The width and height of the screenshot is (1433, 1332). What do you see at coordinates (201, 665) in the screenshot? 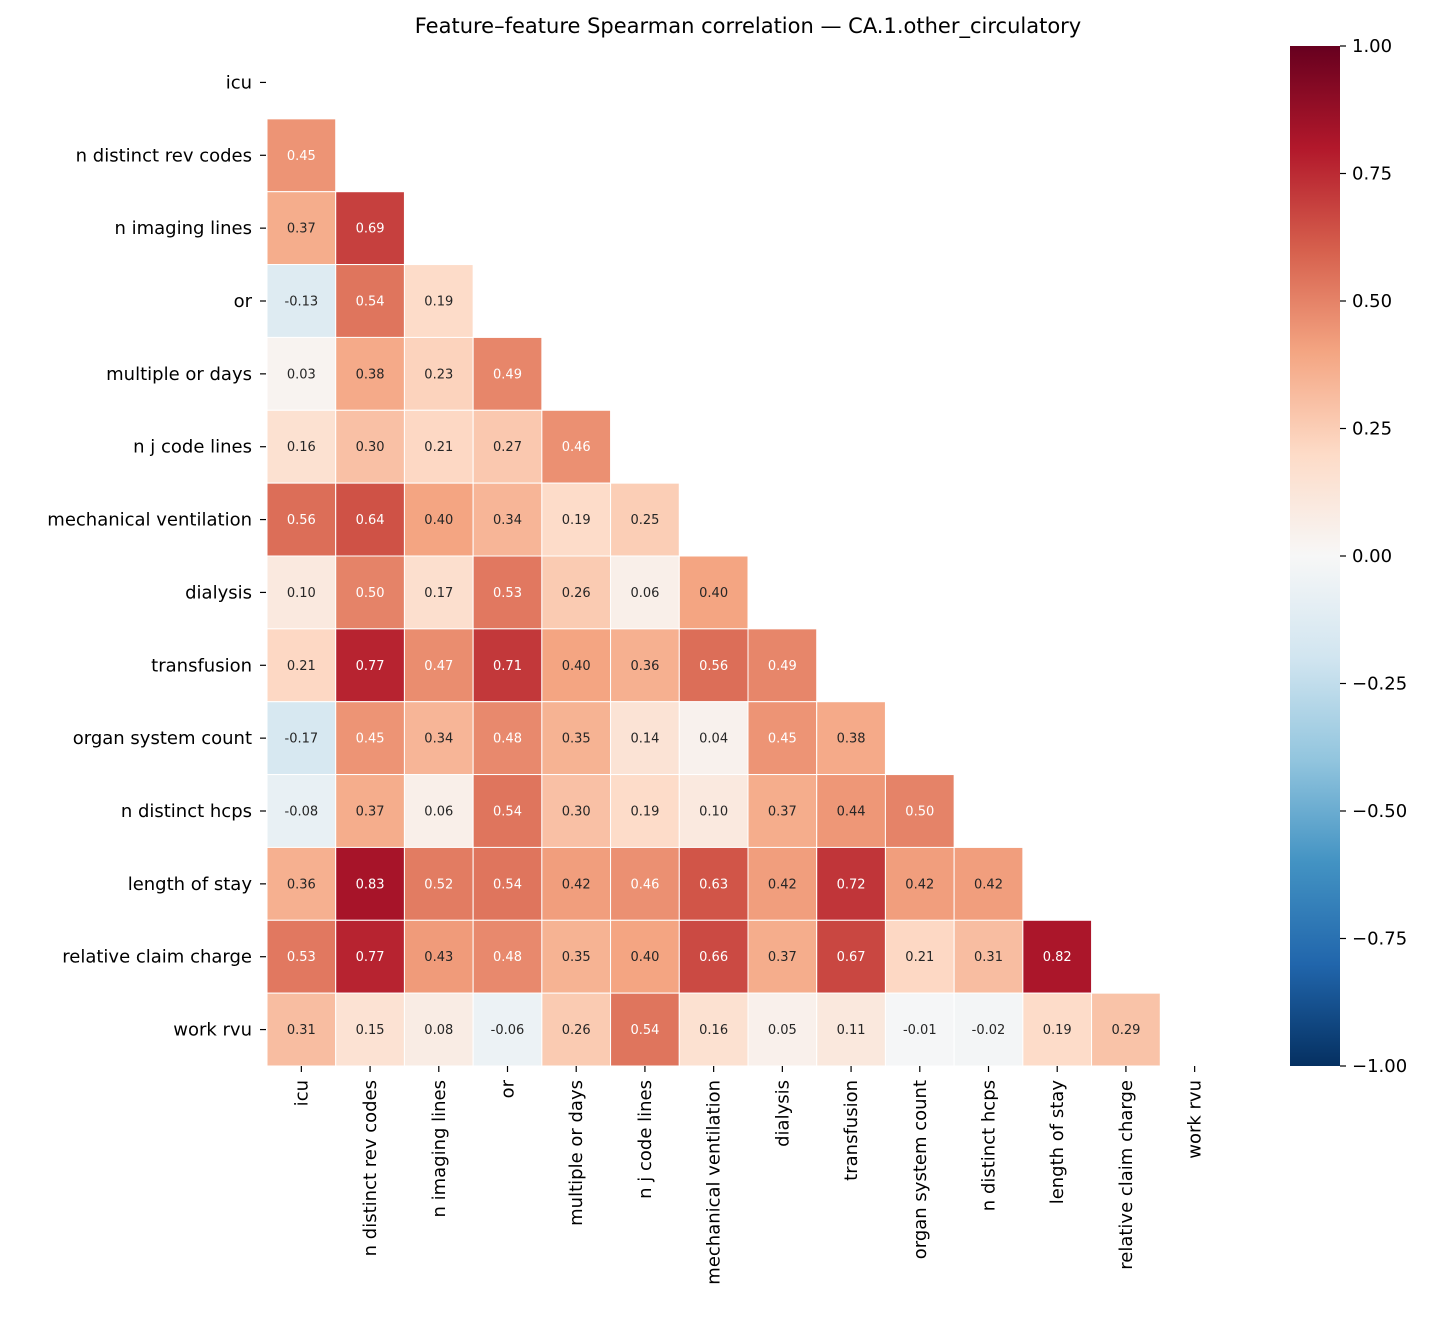
I see `row-label: transfusion` at bounding box center [201, 665].